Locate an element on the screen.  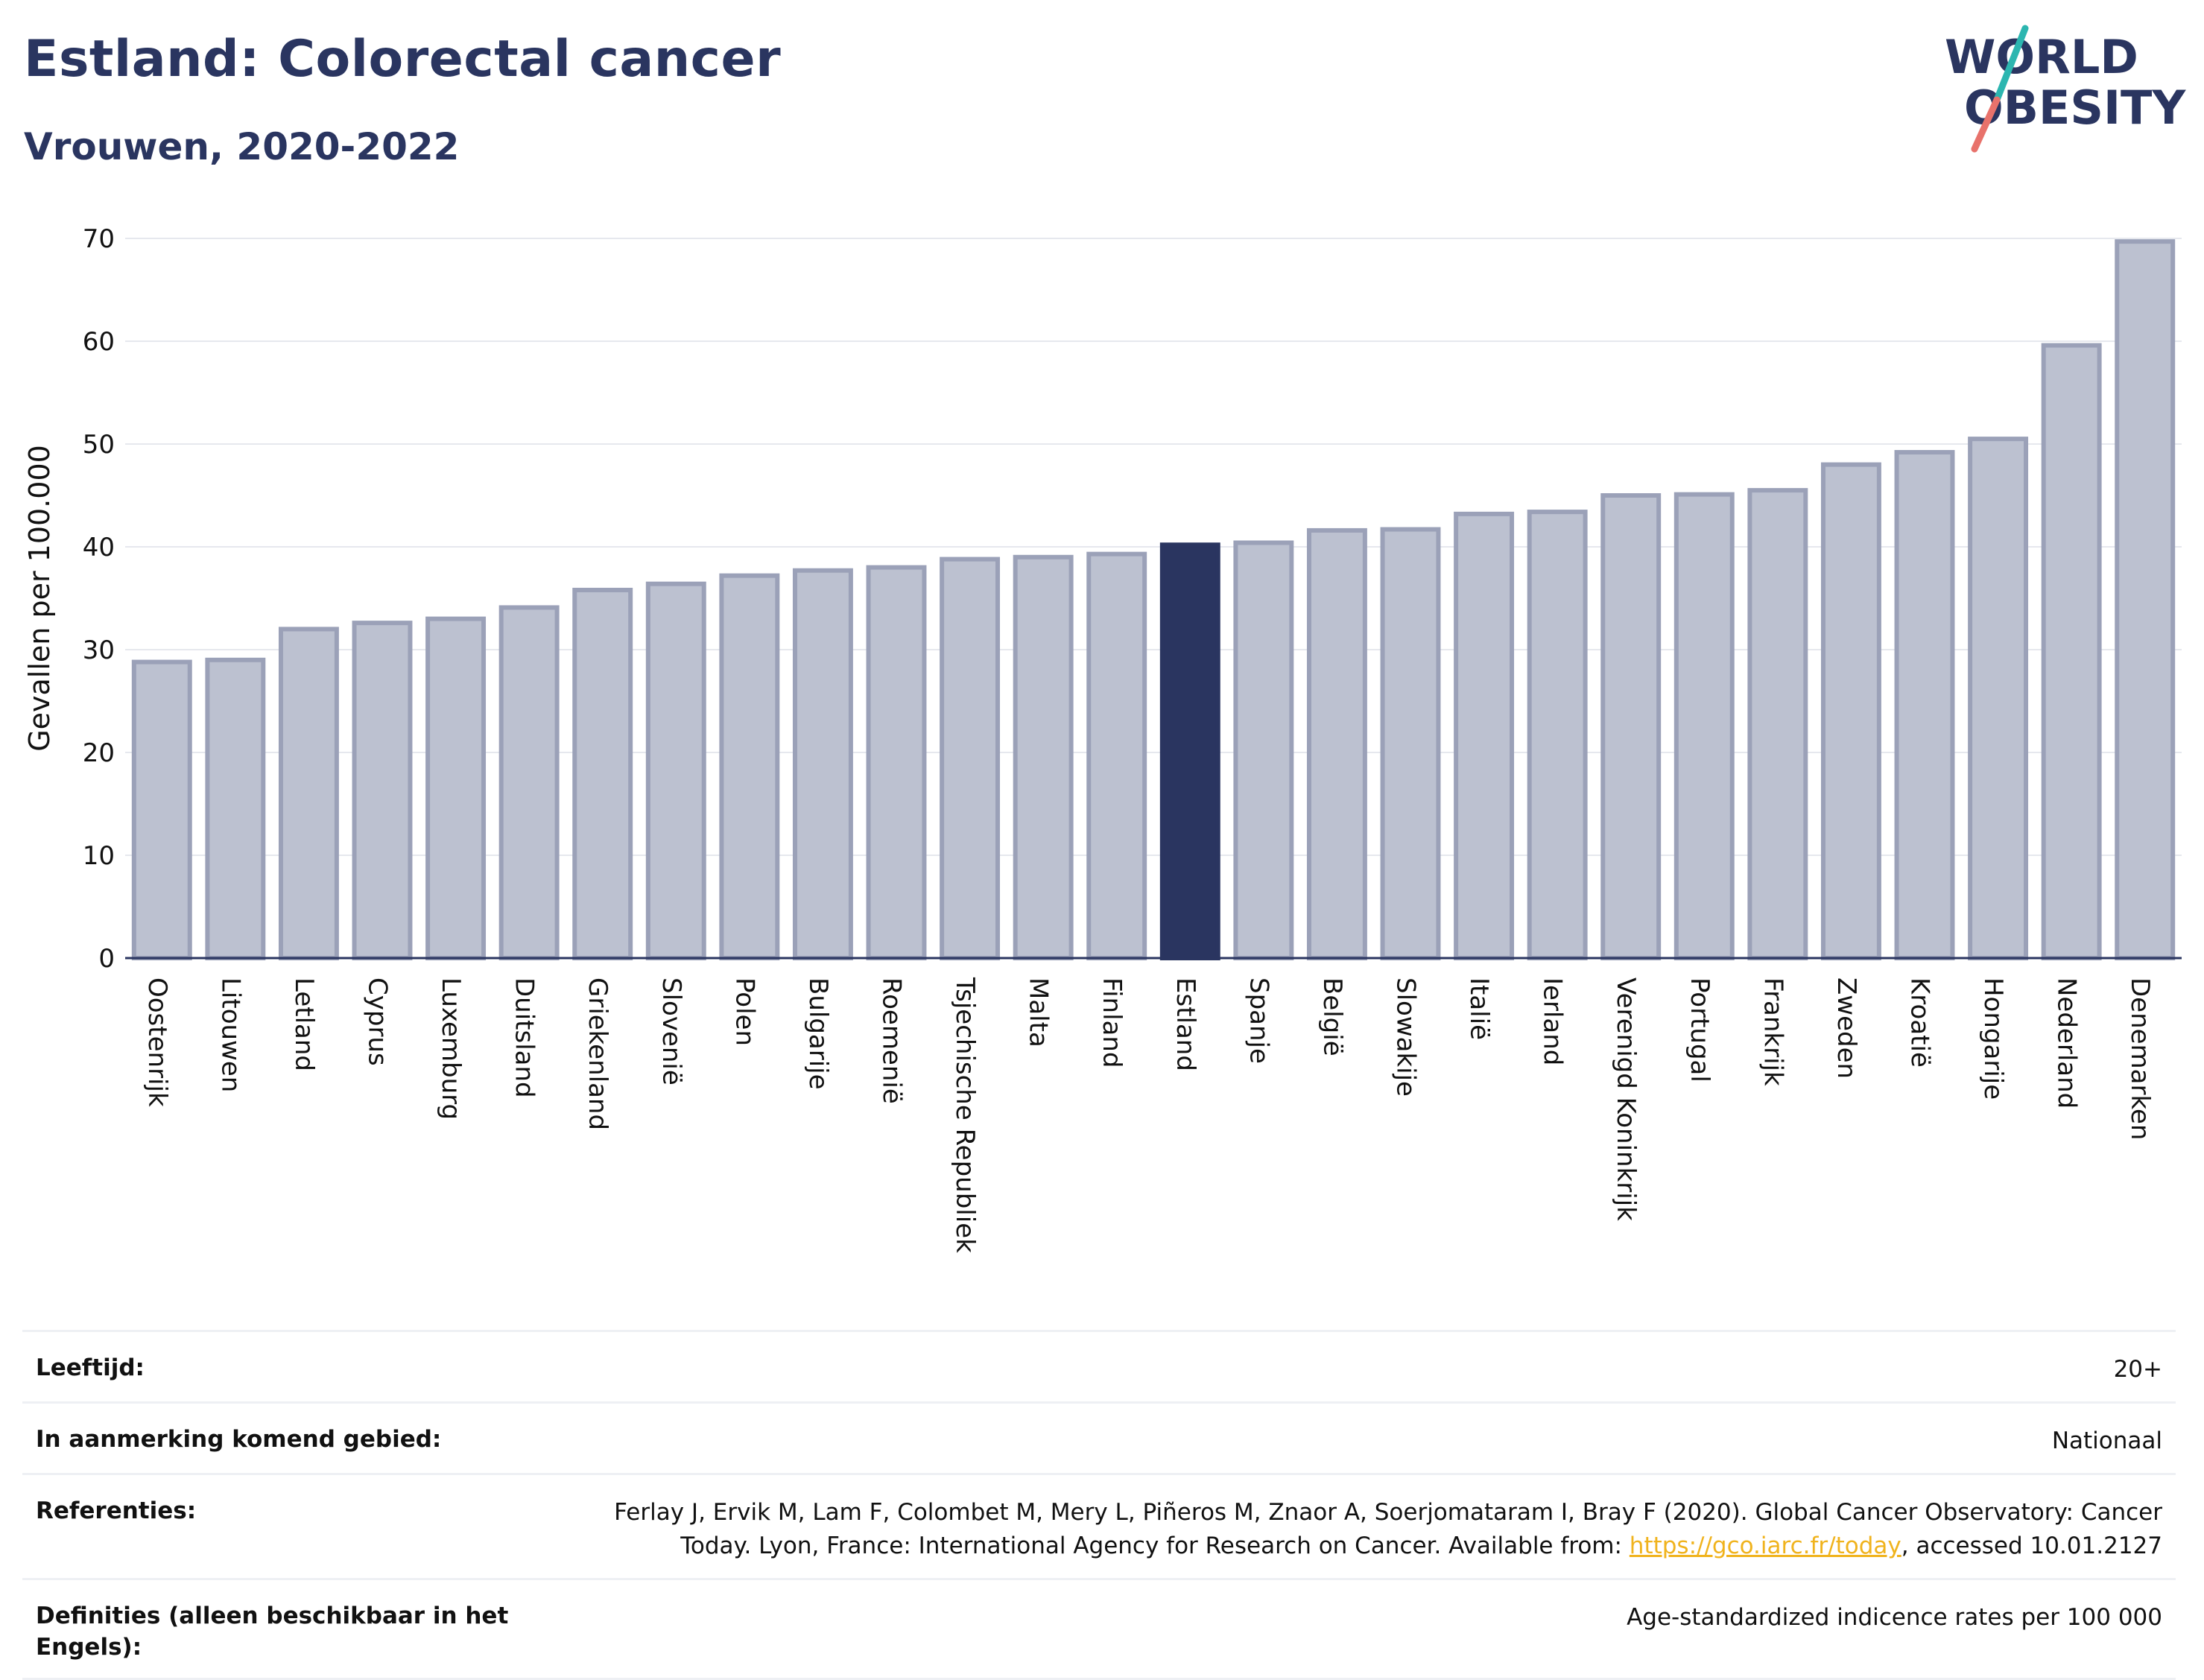
bar-malta is located at coordinates (1043, 757).